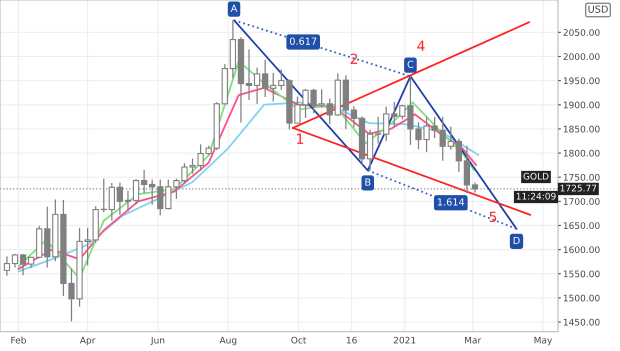 Image resolution: width=620 pixels, height=351 pixels. I want to click on ref-line-label: 1725.77, so click(578, 188).